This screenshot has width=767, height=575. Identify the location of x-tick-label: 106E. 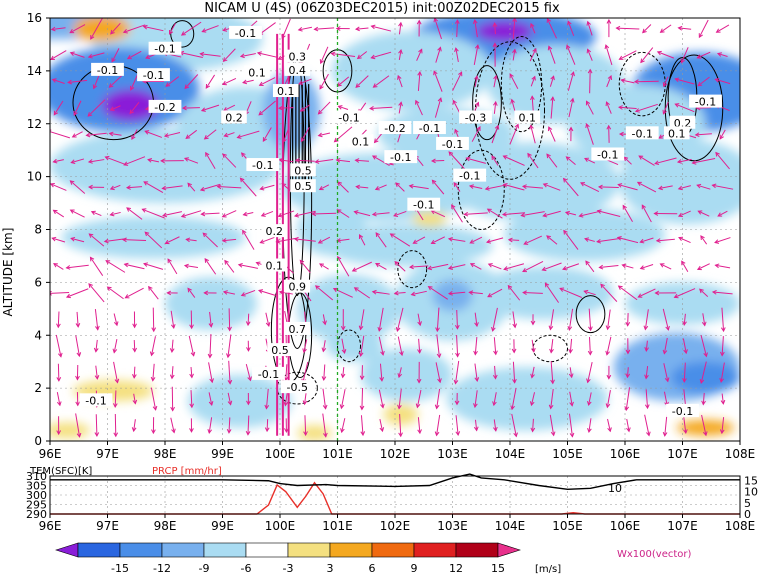
(625, 454).